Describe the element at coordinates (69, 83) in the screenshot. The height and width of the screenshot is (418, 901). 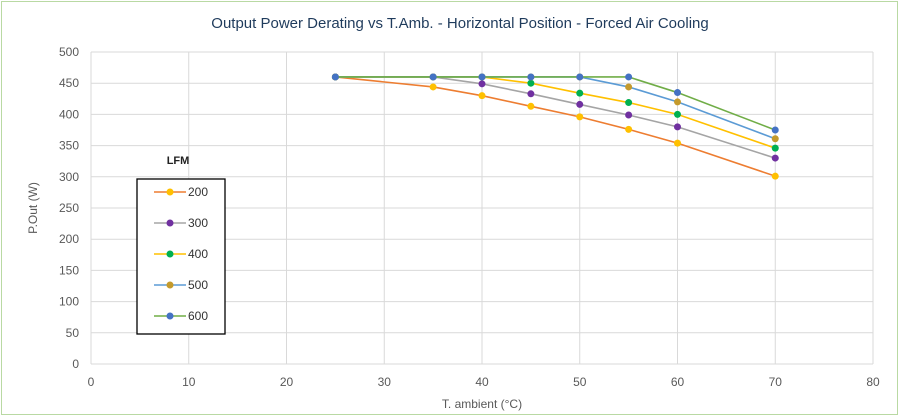
I see `y-tick-label: 450` at that location.